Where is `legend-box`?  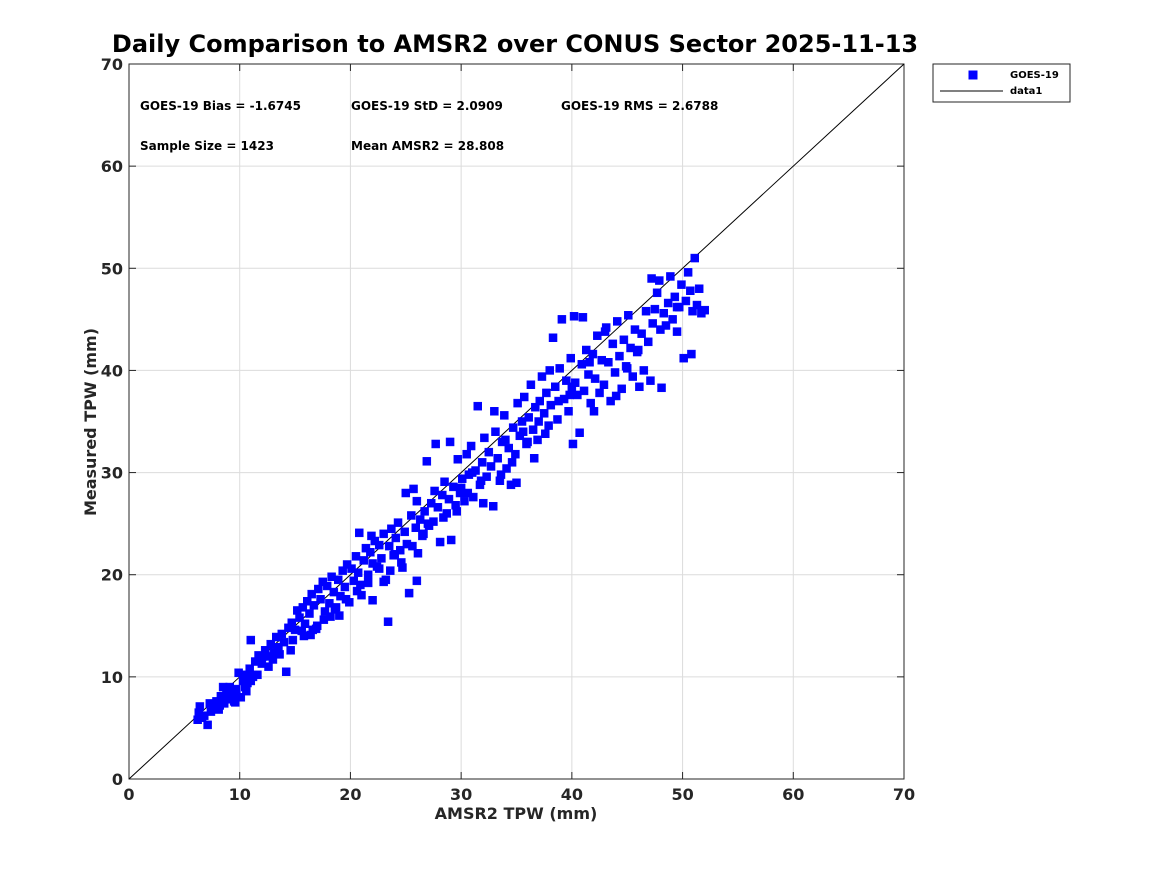
legend-box is located at coordinates (1001, 83).